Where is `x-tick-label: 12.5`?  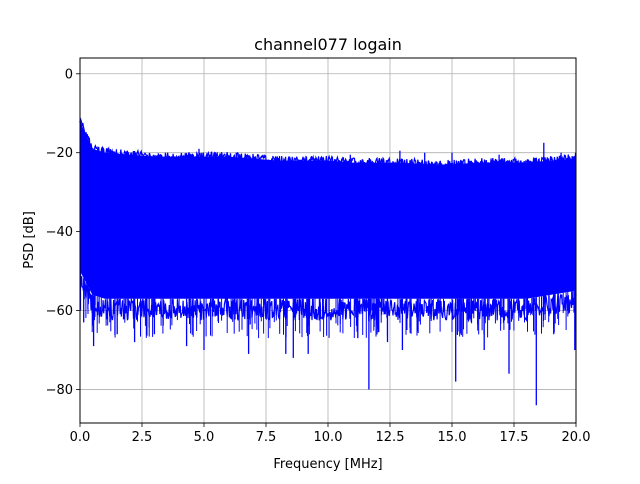
x-tick-label: 12.5 is located at coordinates (390, 437).